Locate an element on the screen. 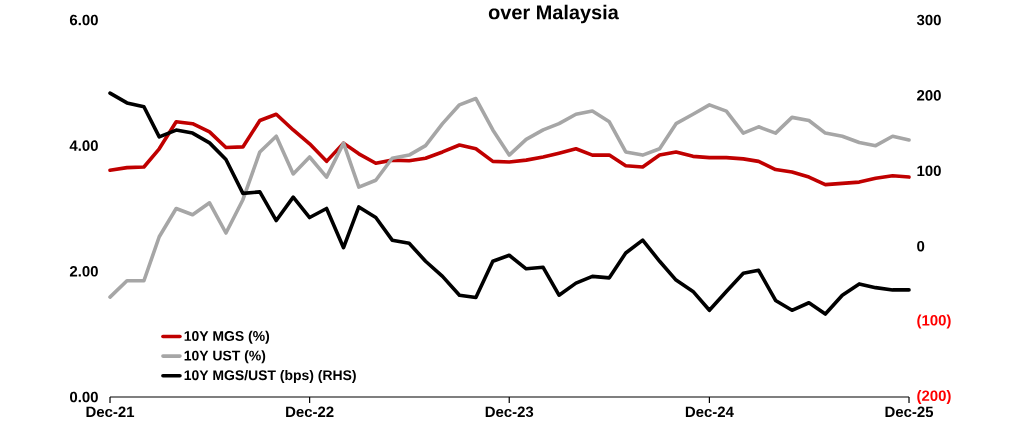 The width and height of the screenshot is (1010, 446). legend-label: 10Y MGS (%) is located at coordinates (227, 337).